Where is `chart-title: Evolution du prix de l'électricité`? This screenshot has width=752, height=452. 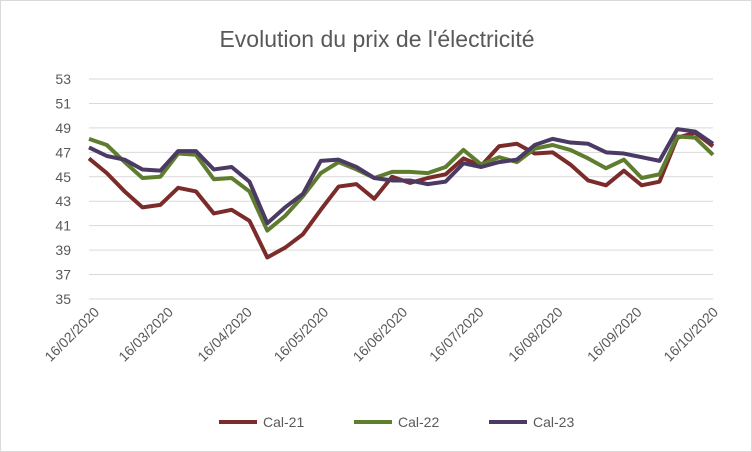
chart-title: Evolution du prix de l'électricité is located at coordinates (376, 39).